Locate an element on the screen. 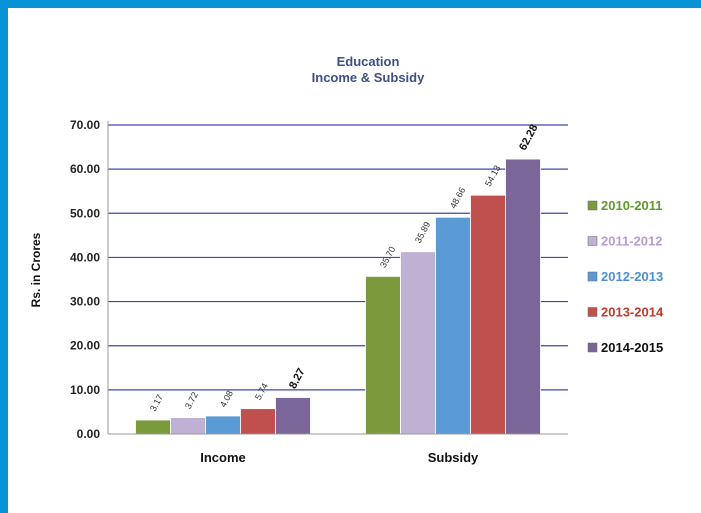 The height and width of the screenshot is (513, 701). y-tick-label: 60.00 is located at coordinates (85, 169).